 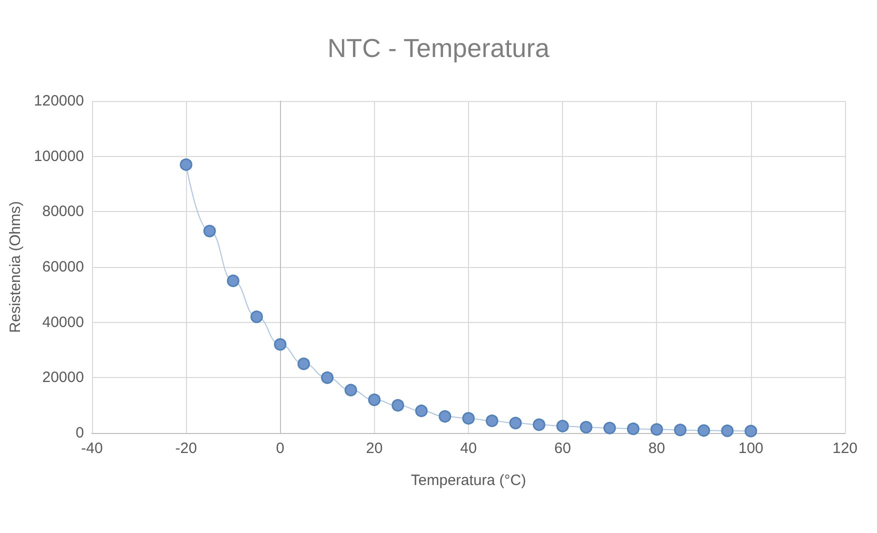 What do you see at coordinates (63, 267) in the screenshot?
I see `y-tick-label: 60000` at bounding box center [63, 267].